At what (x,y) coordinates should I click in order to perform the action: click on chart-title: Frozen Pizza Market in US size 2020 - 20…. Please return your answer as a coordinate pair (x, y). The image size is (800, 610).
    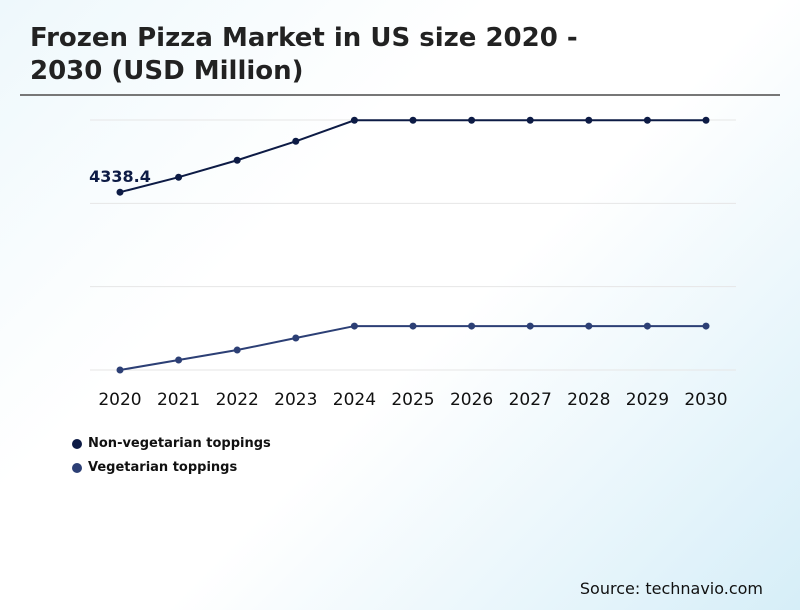
    Looking at the image, I should click on (304, 54).